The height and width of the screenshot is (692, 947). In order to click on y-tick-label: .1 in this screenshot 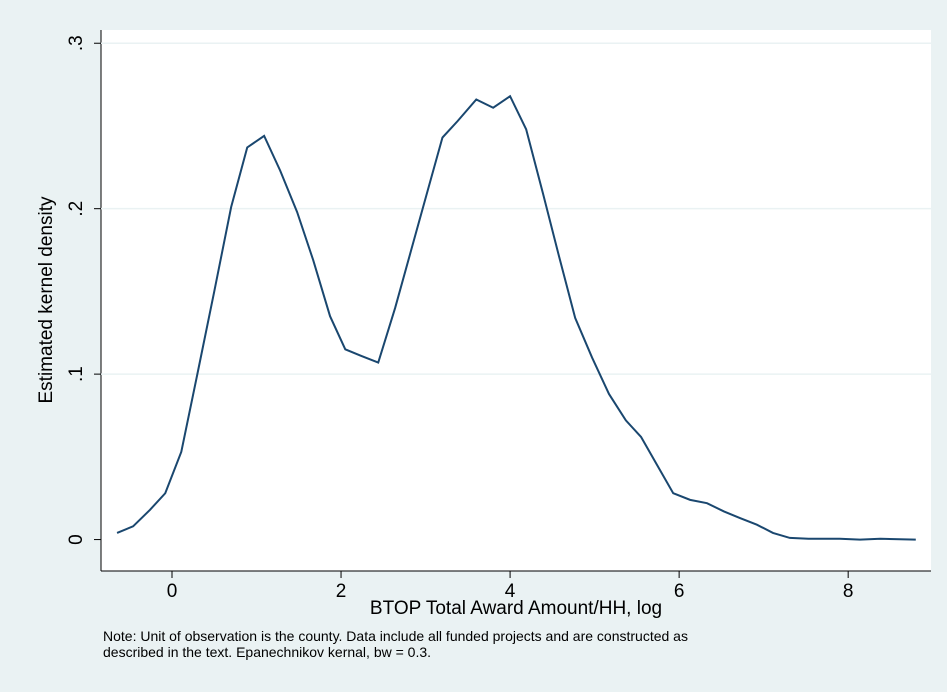, I will do `click(76, 374)`.